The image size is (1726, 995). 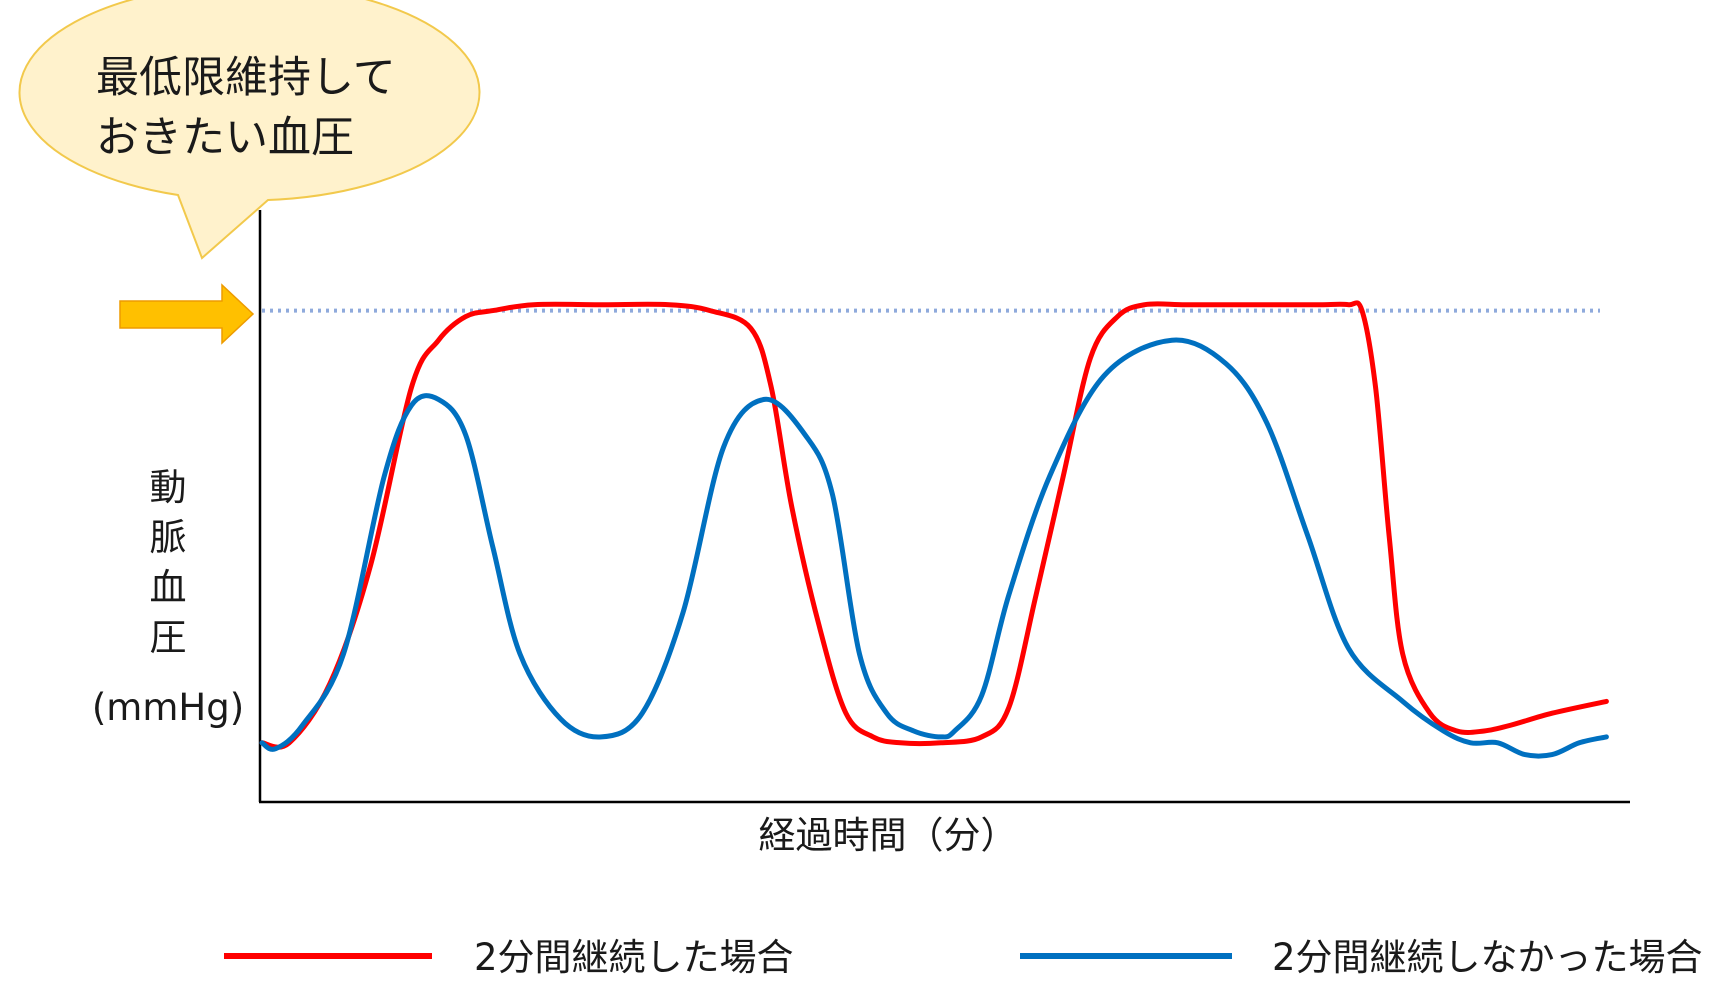 What do you see at coordinates (168, 587) in the screenshot?
I see `y-axis-label-char-3: 血` at bounding box center [168, 587].